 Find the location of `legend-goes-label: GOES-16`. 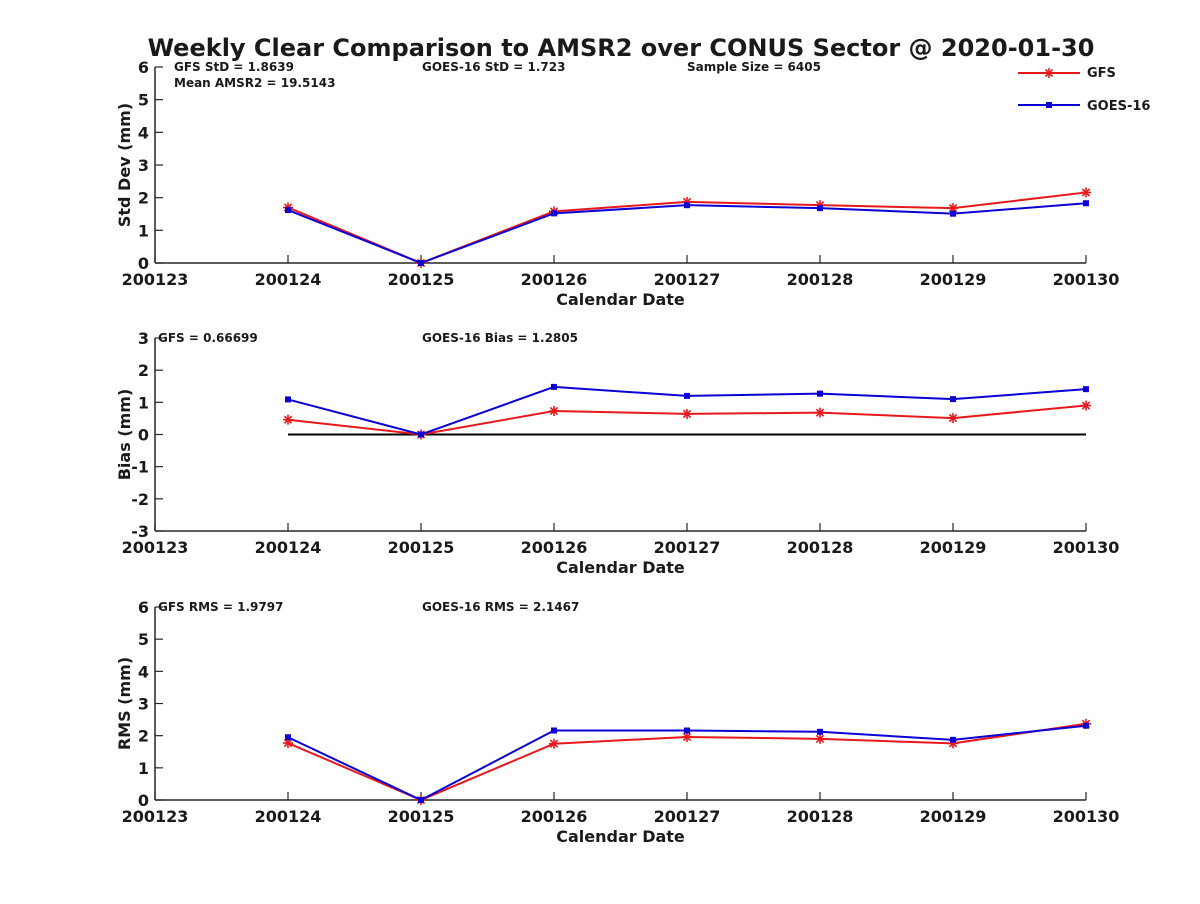

legend-goes-label: GOES-16 is located at coordinates (1118, 106).